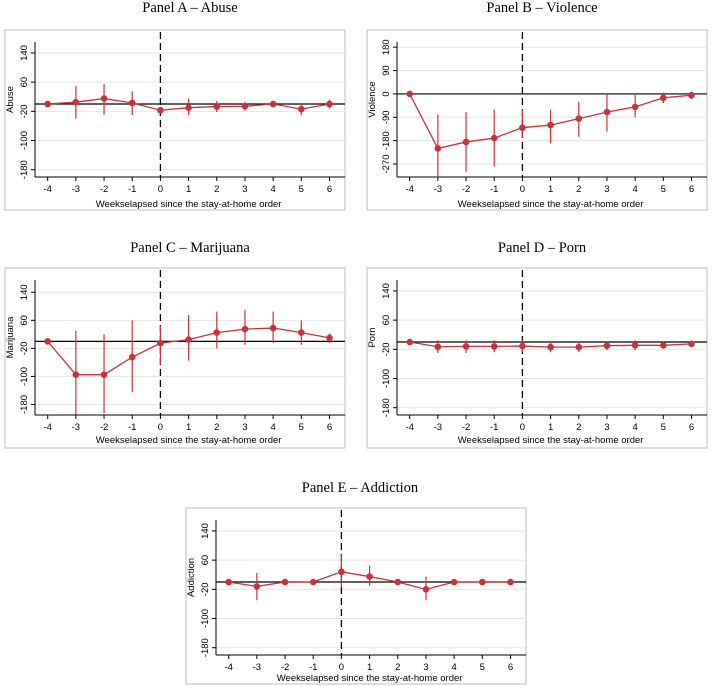 Image resolution: width=712 pixels, height=686 pixels. I want to click on panel-c-x-tick-label: -3, so click(76, 427).